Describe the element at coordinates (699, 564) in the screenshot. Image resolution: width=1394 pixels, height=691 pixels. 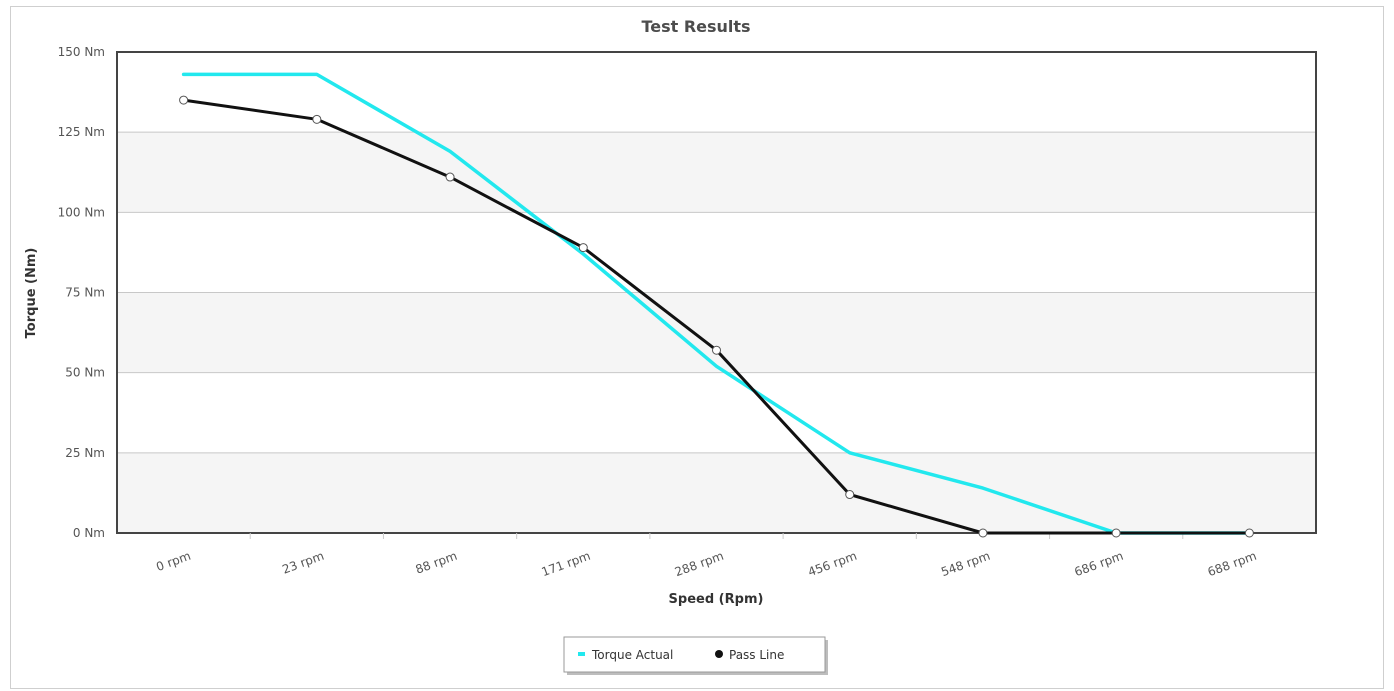
I see `x-tick-label: 288 rpm` at that location.